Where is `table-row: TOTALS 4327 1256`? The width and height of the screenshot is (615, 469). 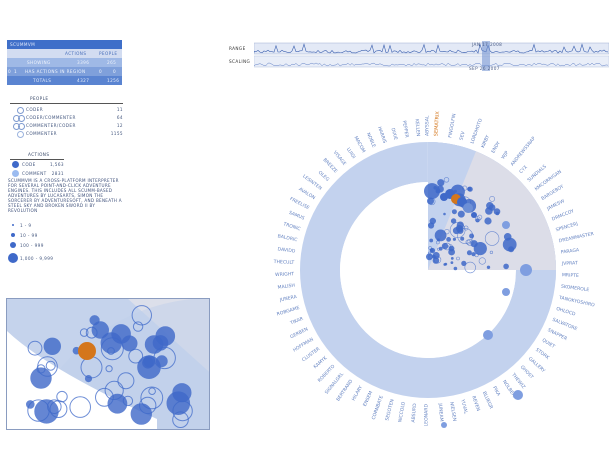
table-row: TOTALS 4327 1256 is located at coordinates (64, 80).